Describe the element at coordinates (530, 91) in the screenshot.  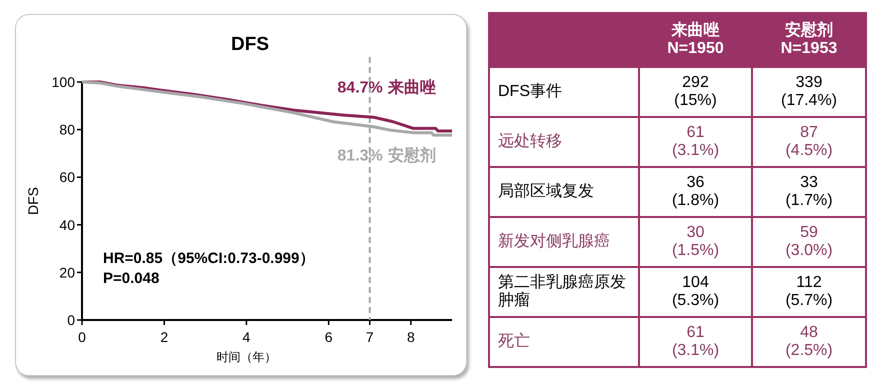
I see `category-label: DFS事件` at that location.